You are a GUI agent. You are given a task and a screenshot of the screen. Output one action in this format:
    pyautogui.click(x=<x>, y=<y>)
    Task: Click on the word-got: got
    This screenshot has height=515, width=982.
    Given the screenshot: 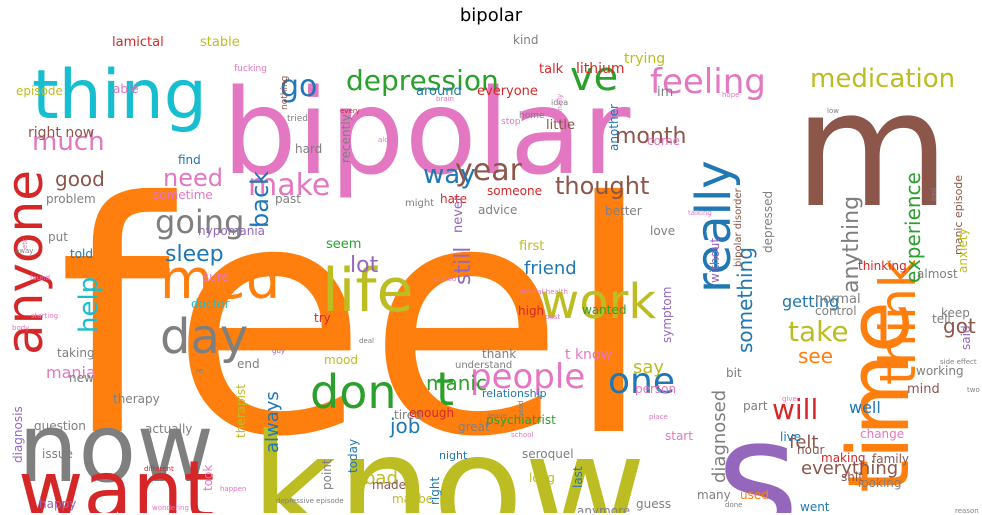 What is the action you would take?
    pyautogui.click(x=959, y=326)
    